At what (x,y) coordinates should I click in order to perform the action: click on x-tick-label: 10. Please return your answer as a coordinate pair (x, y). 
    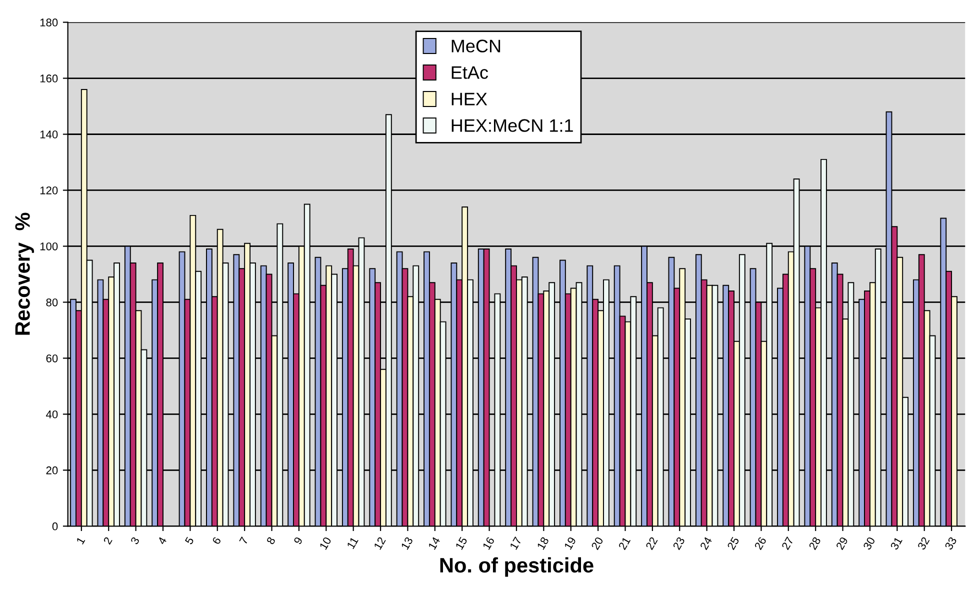
    Looking at the image, I should click on (325, 543).